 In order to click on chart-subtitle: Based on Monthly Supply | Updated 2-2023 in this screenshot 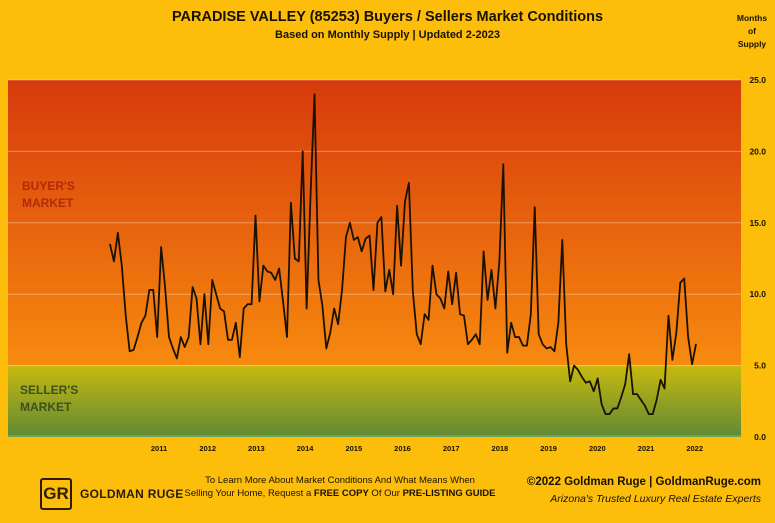, I will do `click(387, 35)`.